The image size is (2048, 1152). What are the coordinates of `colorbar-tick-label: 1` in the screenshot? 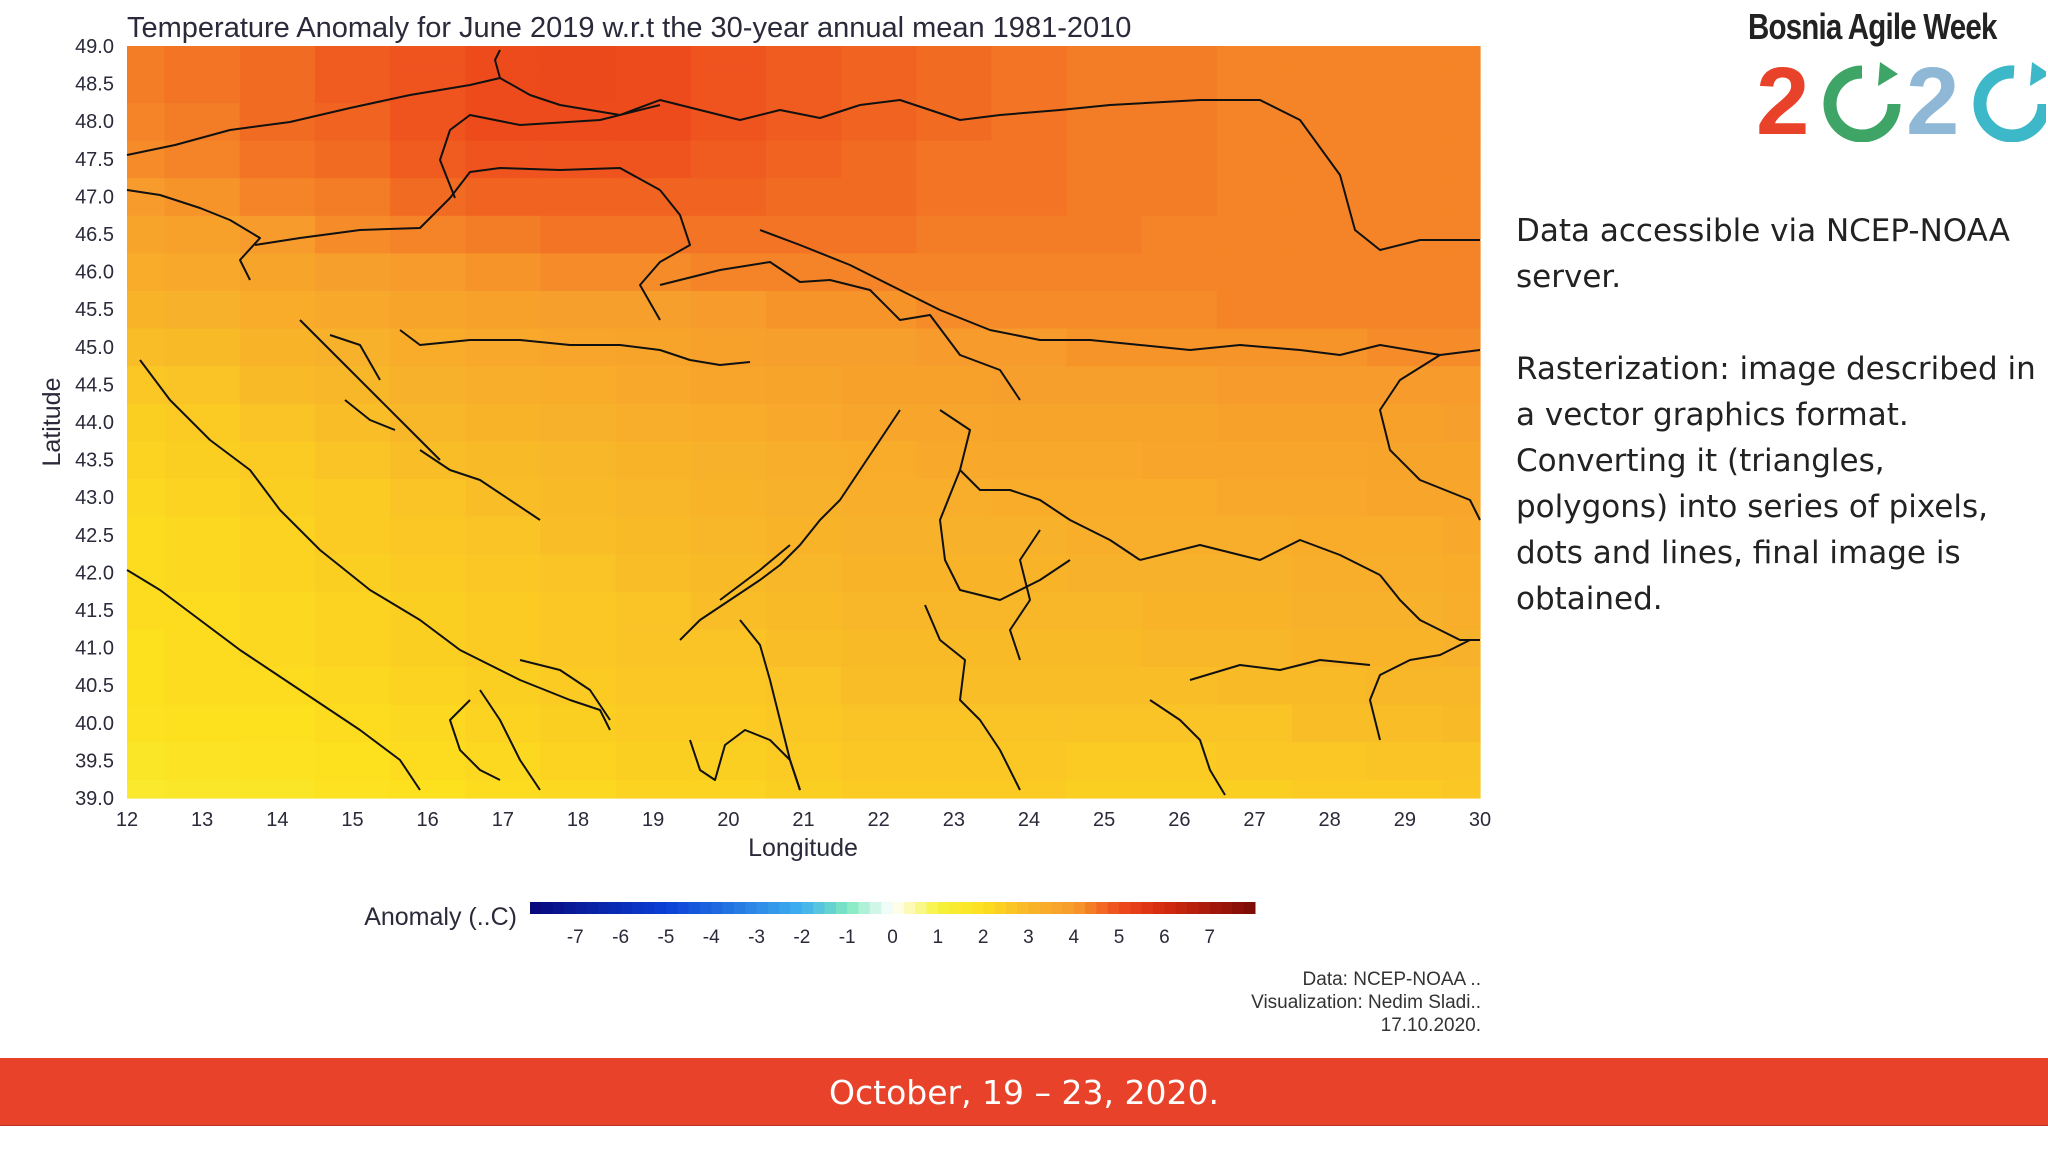 It's located at (938, 937).